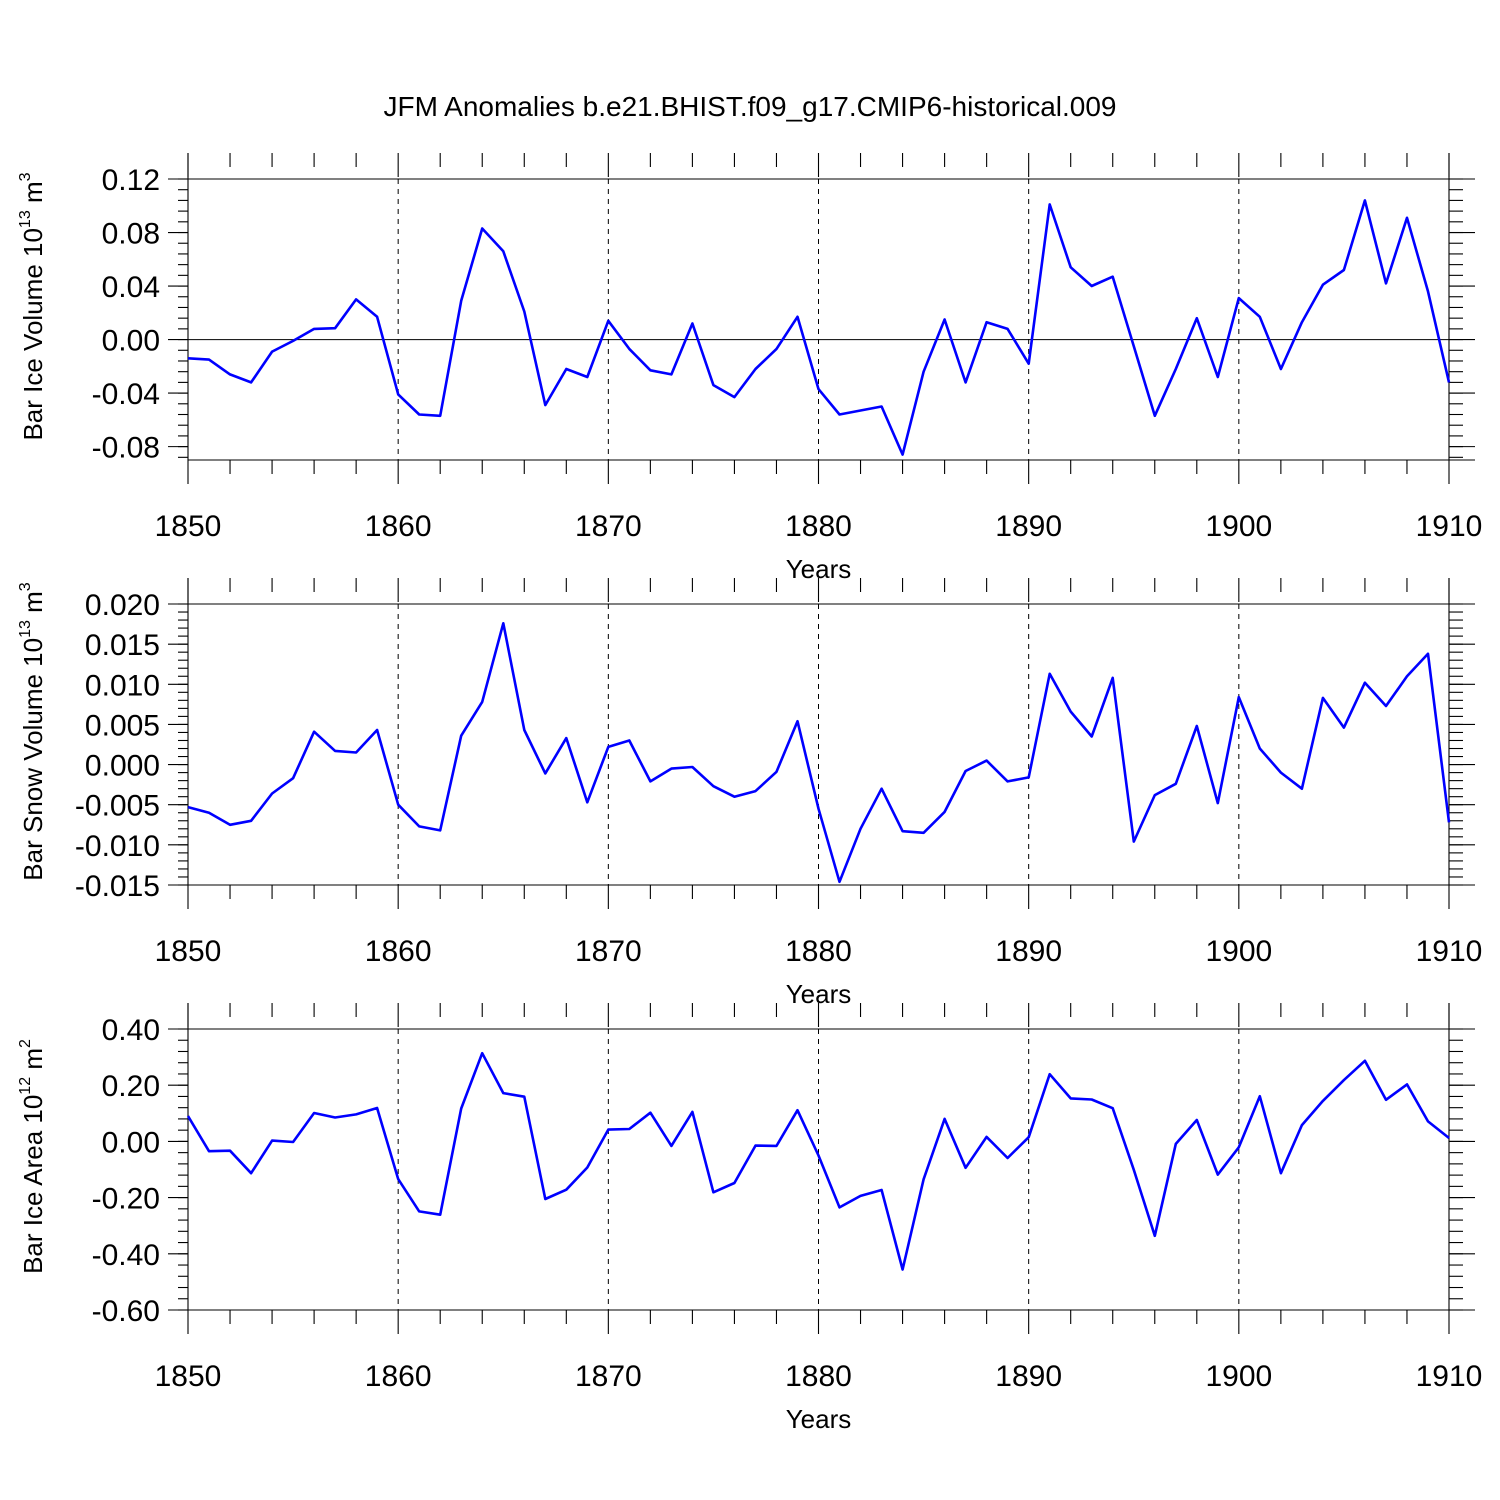  What do you see at coordinates (122, 645) in the screenshot?
I see `y-tick-label: 0.015` at bounding box center [122, 645].